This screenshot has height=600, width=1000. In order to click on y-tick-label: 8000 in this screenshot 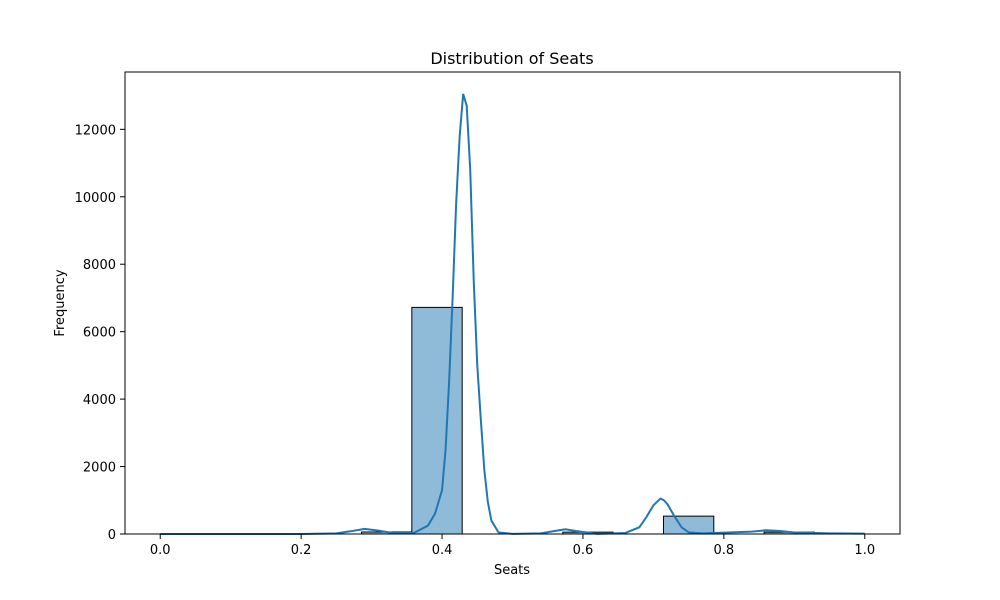, I will do `click(99, 265)`.